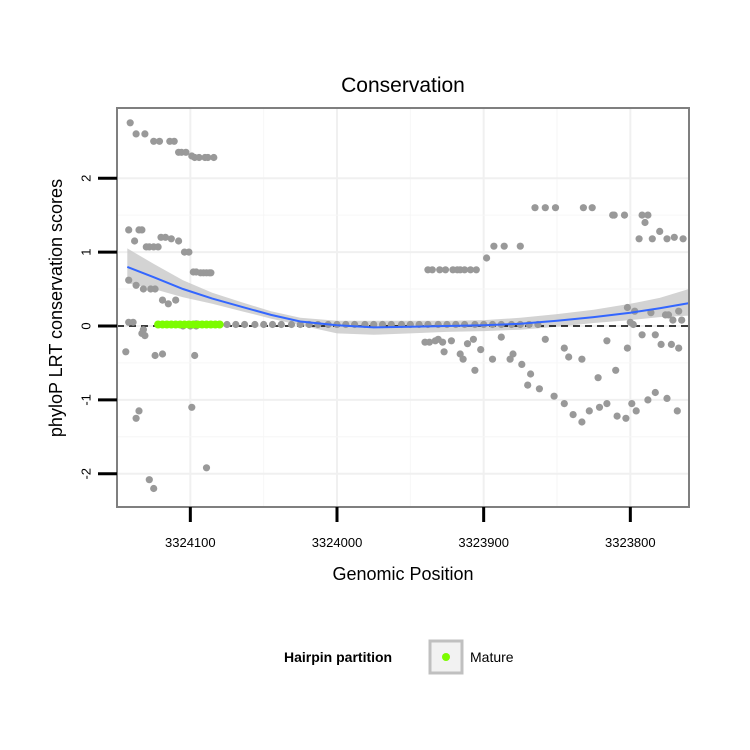 This screenshot has width=750, height=750. What do you see at coordinates (86, 251) in the screenshot?
I see `y-tick-label: 1` at bounding box center [86, 251].